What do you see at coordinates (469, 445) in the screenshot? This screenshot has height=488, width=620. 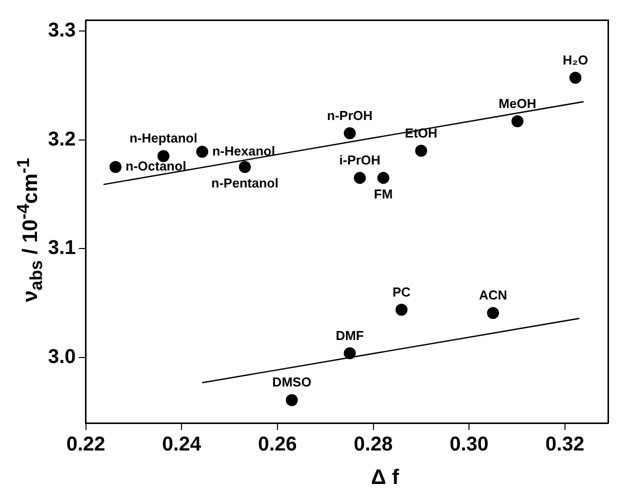 I see `x-tick-label: 0.30` at bounding box center [469, 445].